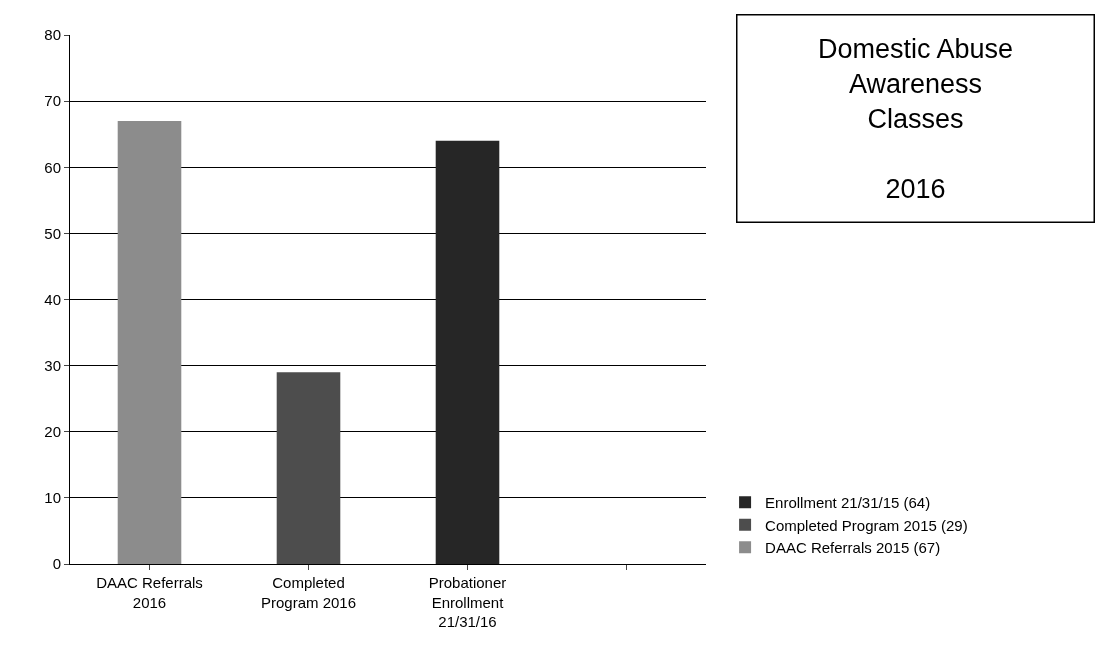  I want to click on legend-label: DAAC Referrals 2015 (67), so click(853, 548).